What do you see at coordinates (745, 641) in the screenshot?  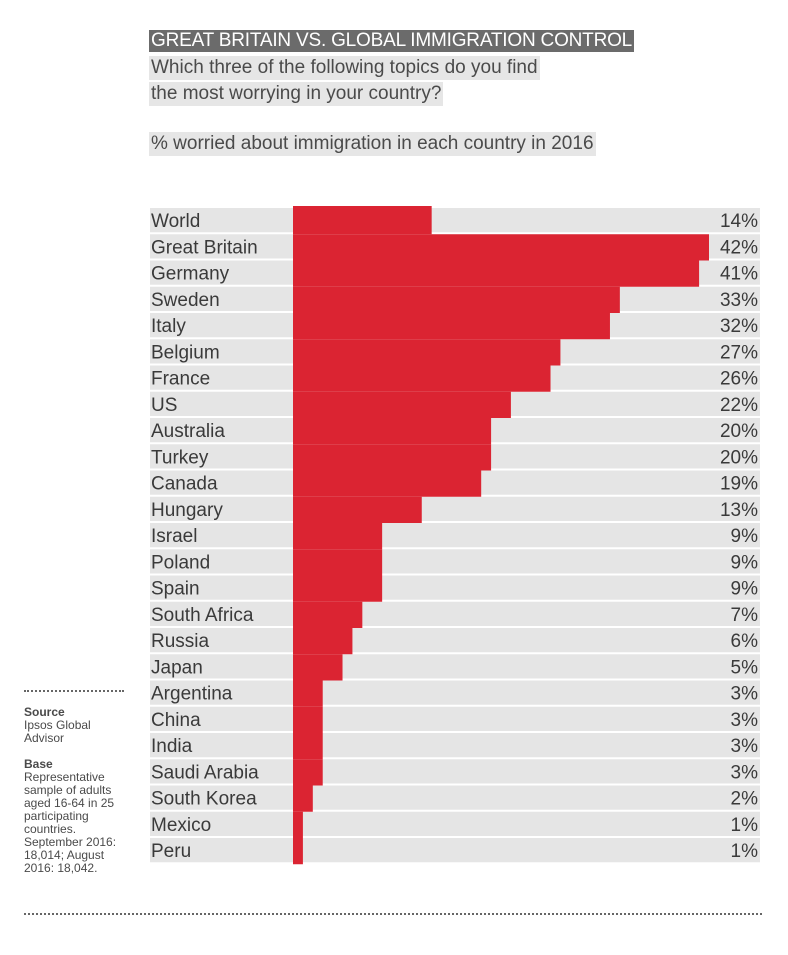 I see `value-label: 6%` at bounding box center [745, 641].